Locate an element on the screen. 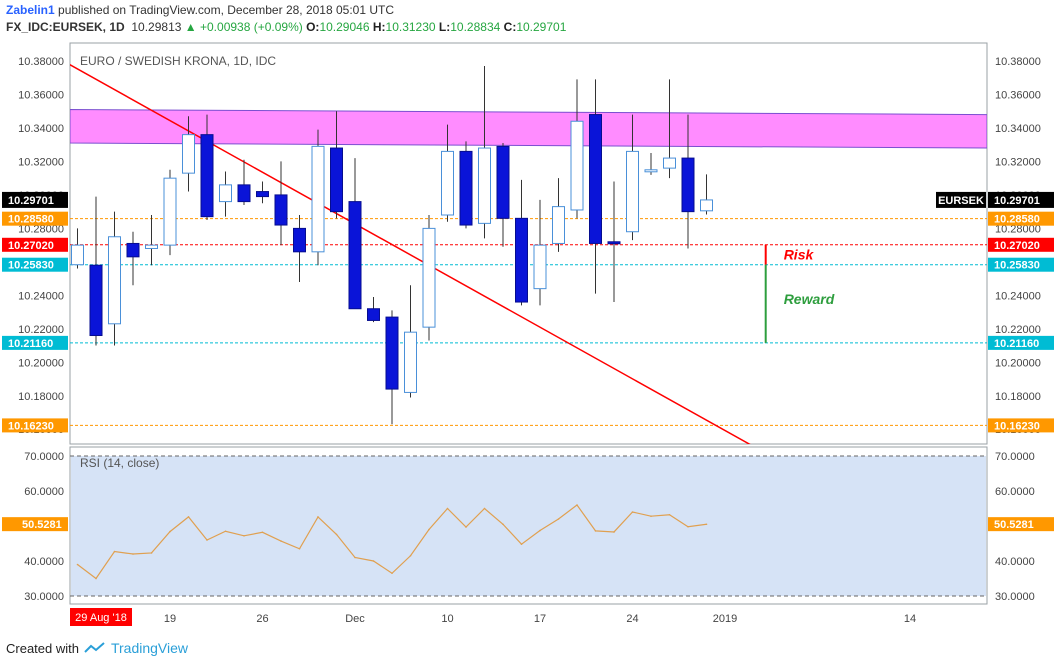  last-value: 10.29813 is located at coordinates (156, 27).